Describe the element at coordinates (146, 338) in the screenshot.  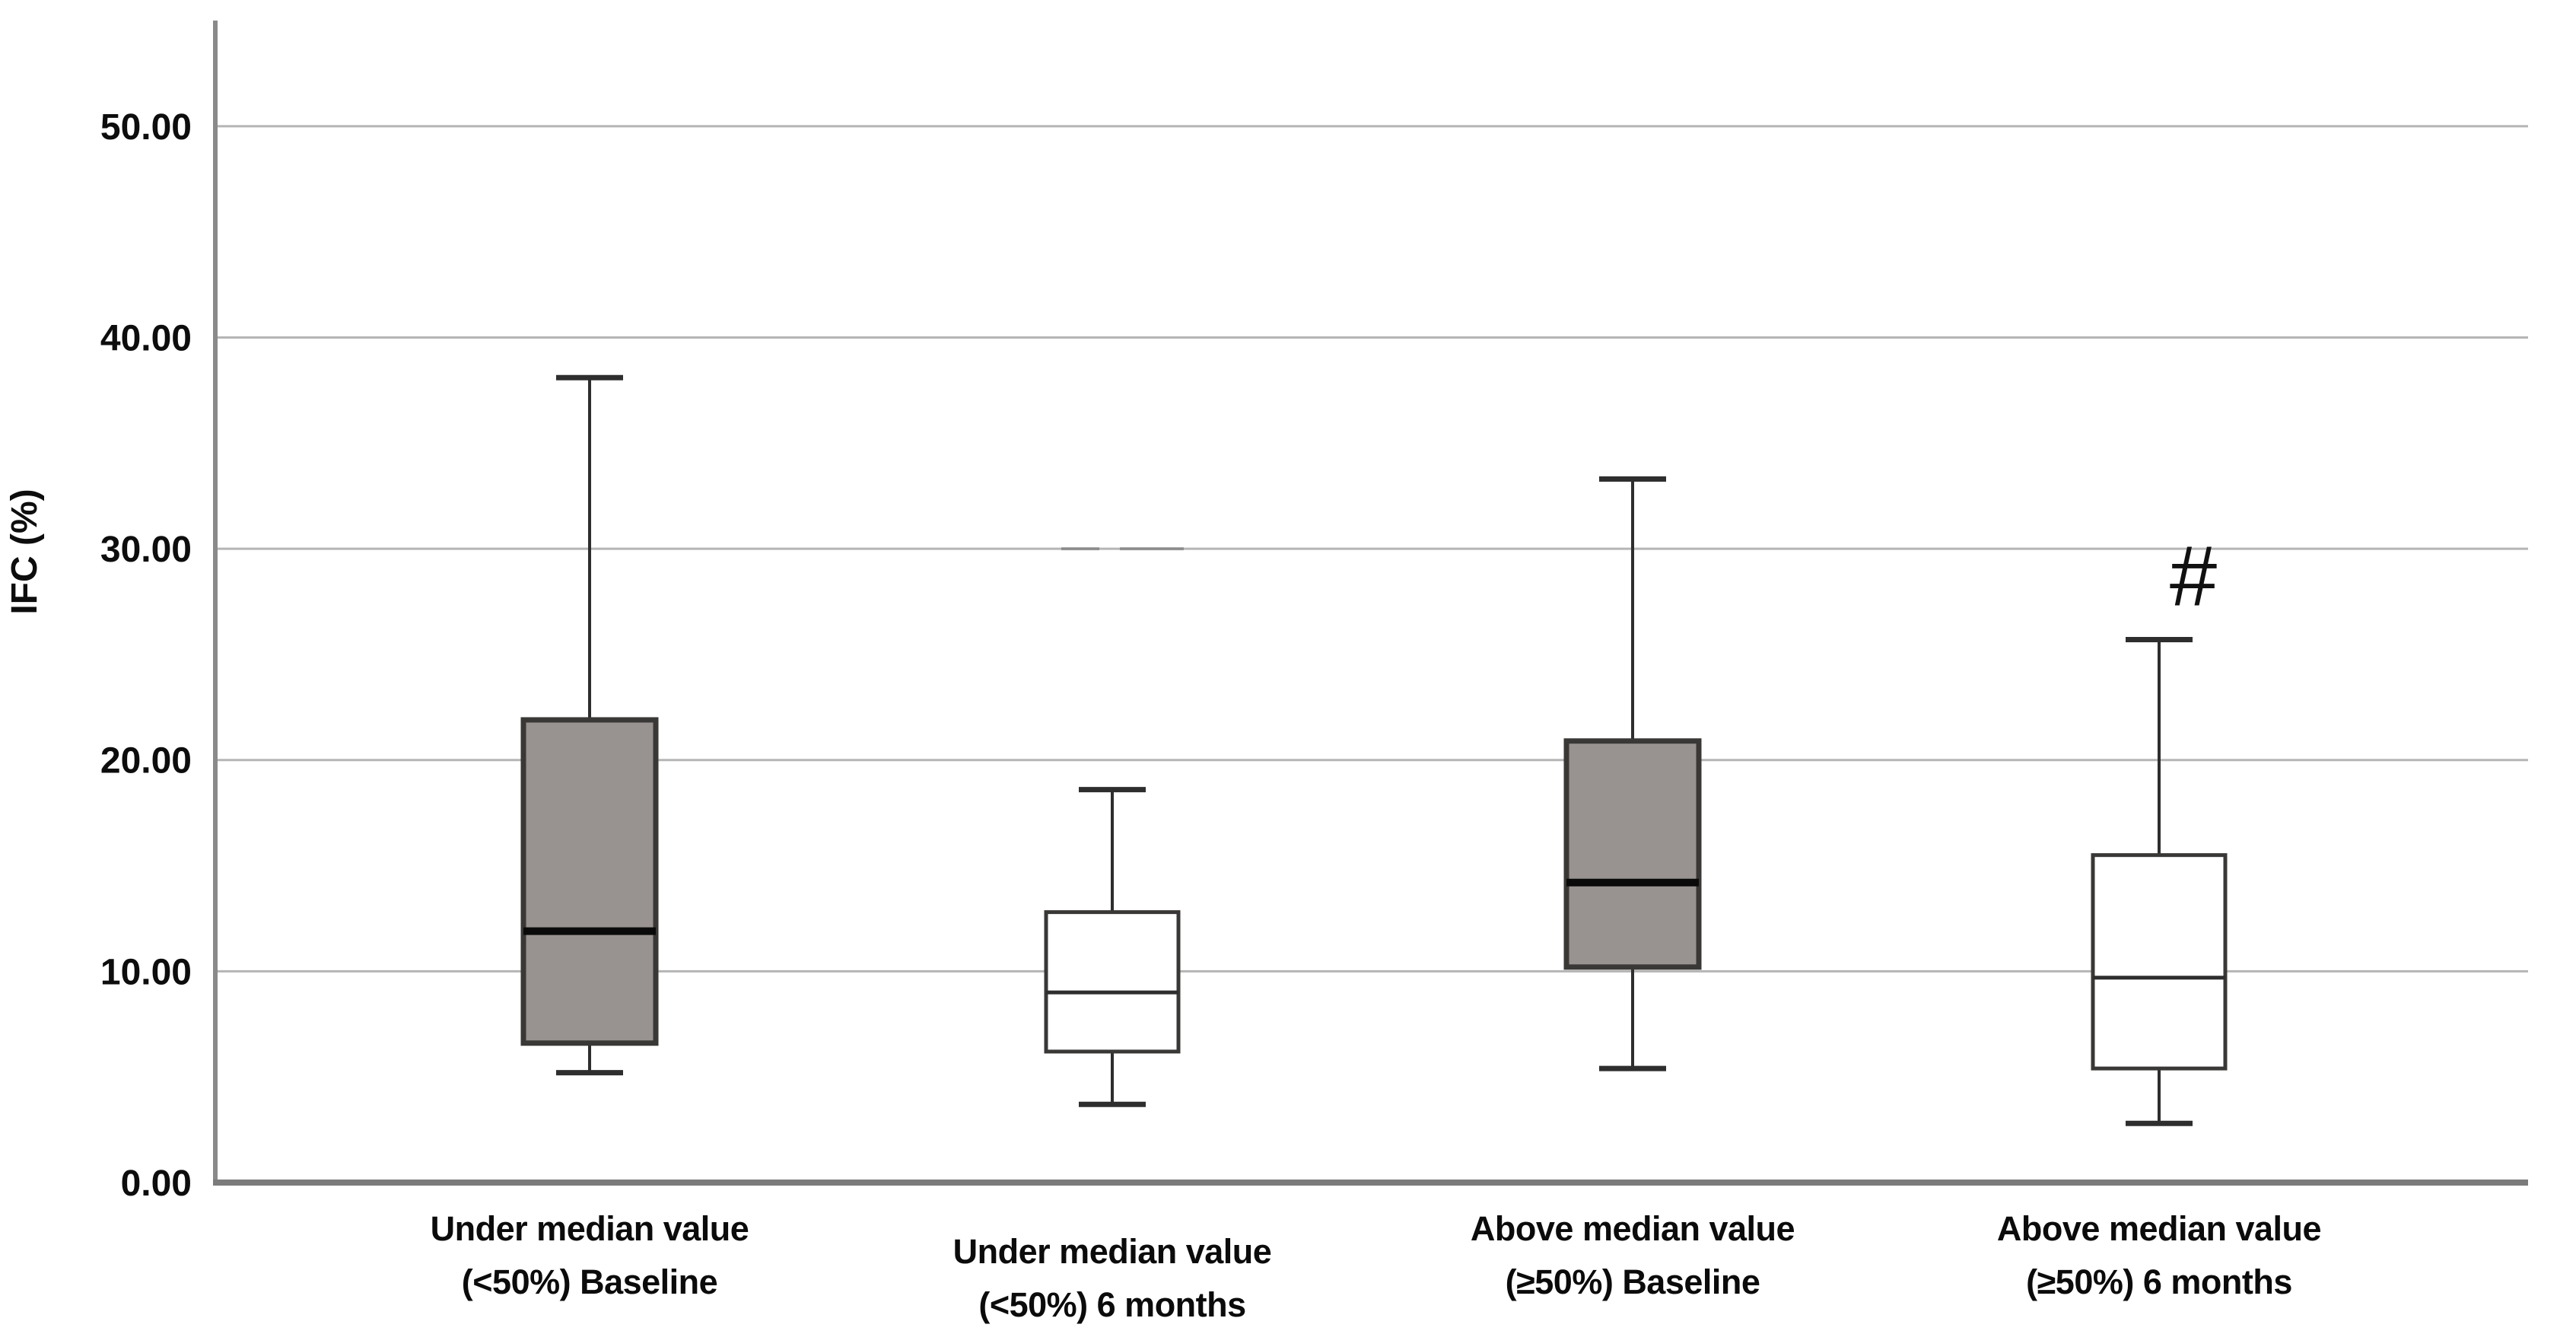
I see `y-tick-label-40: 40.00` at that location.